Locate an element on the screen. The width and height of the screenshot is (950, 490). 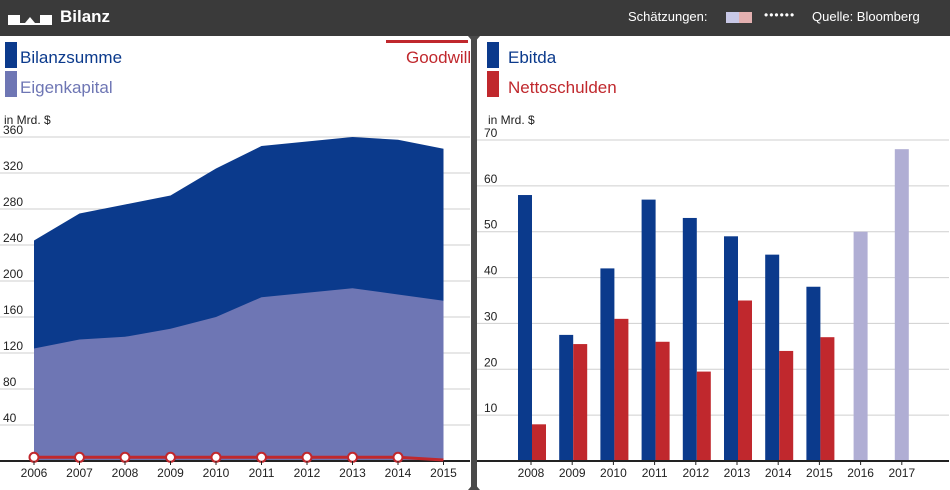
legend-label-bilanzsumme: Bilanzsumme is located at coordinates (71, 57).